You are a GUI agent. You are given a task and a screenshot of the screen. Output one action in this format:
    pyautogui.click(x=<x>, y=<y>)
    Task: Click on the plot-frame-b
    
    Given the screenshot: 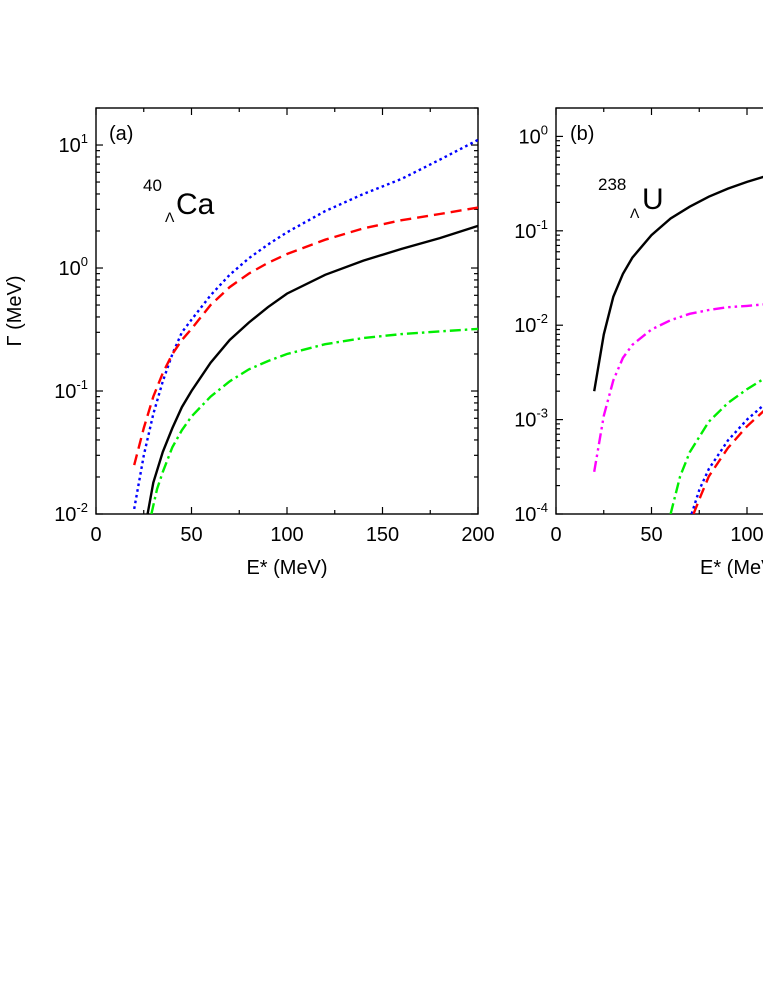 What is the action you would take?
    pyautogui.click(x=659, y=311)
    